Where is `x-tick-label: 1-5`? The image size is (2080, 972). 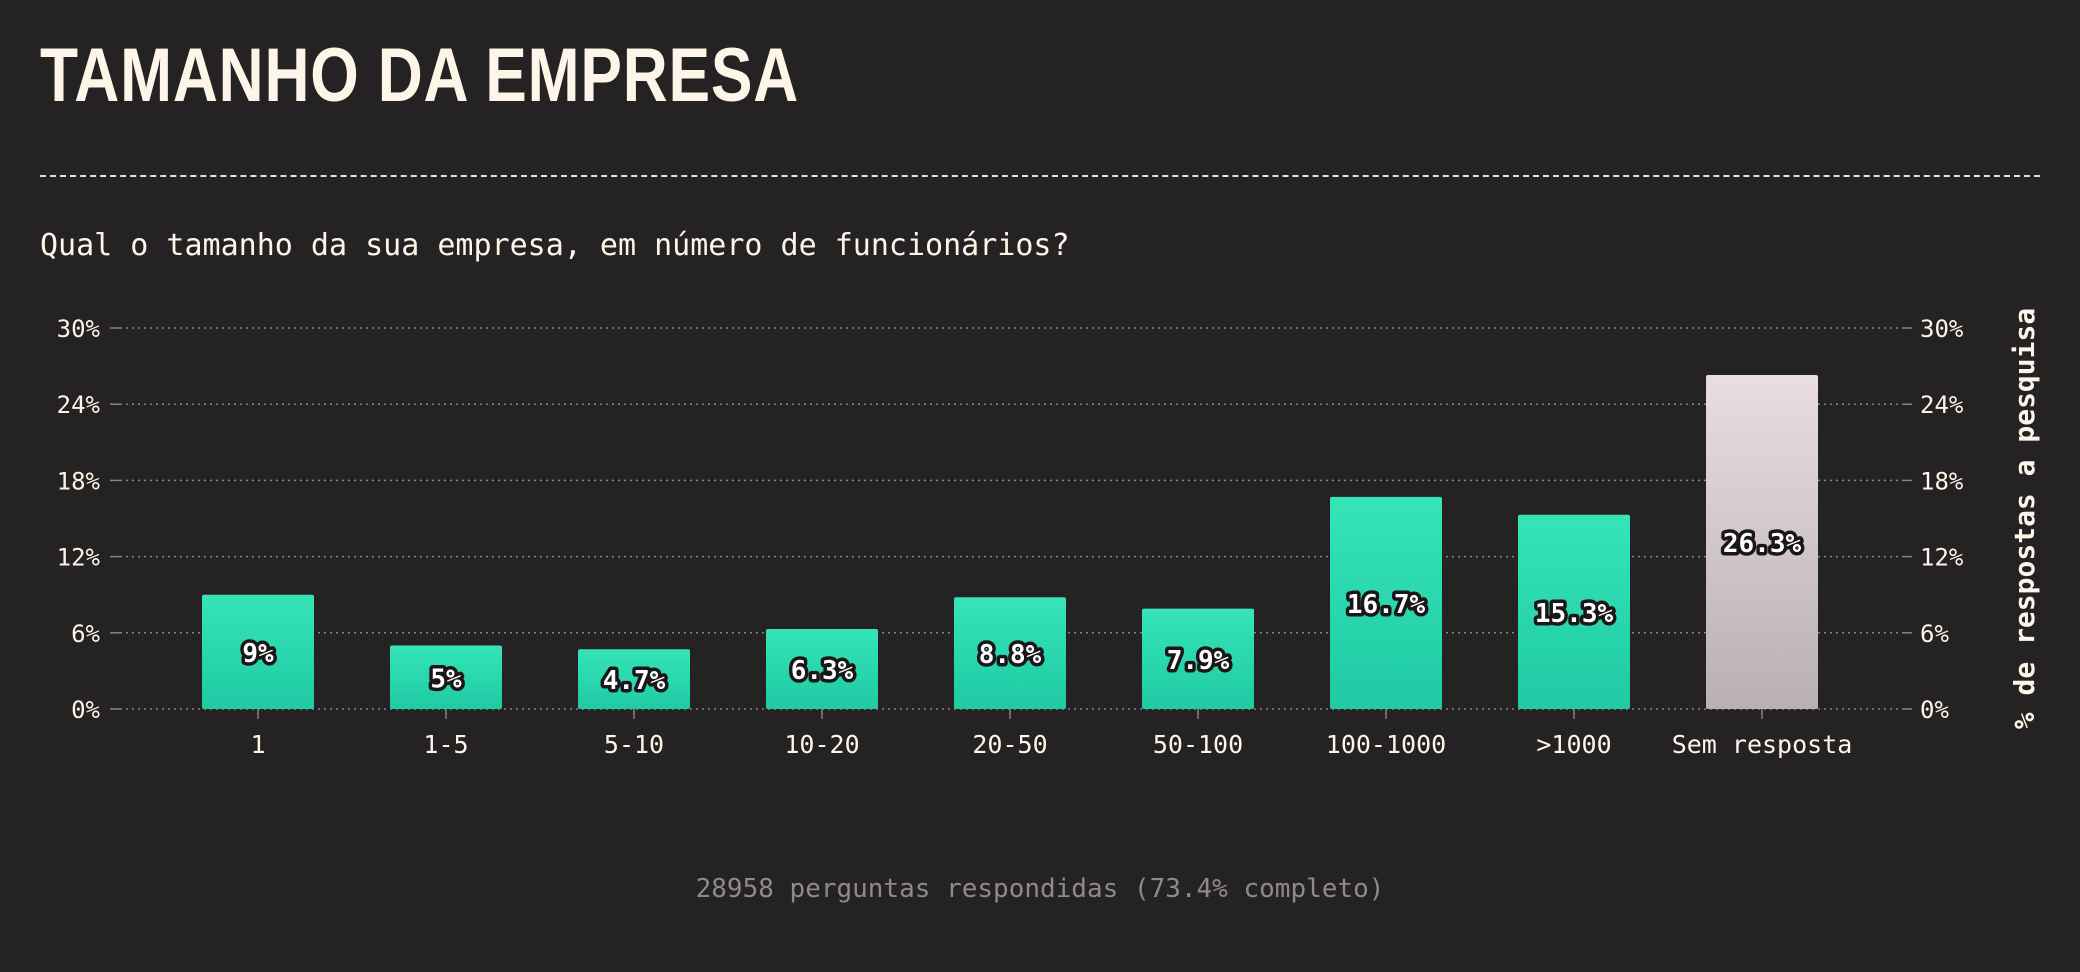
x-tick-label: 1-5 is located at coordinates (445, 744).